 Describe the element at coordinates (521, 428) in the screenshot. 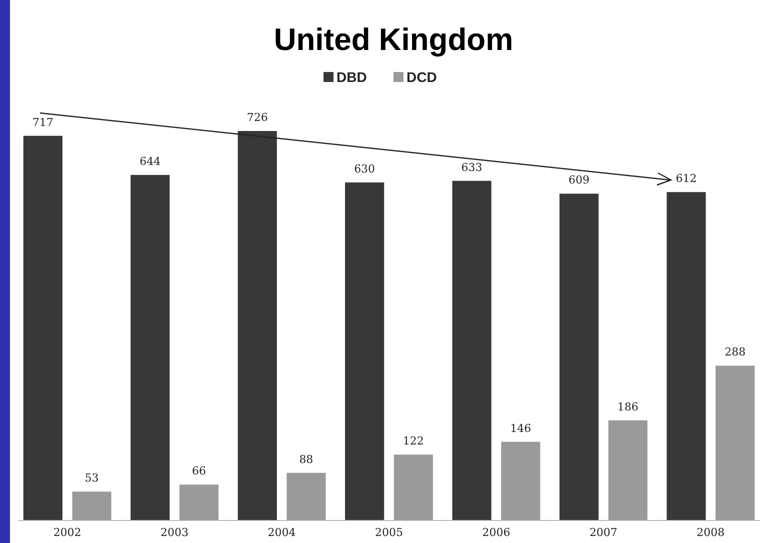

I see `data-label: 146` at that location.